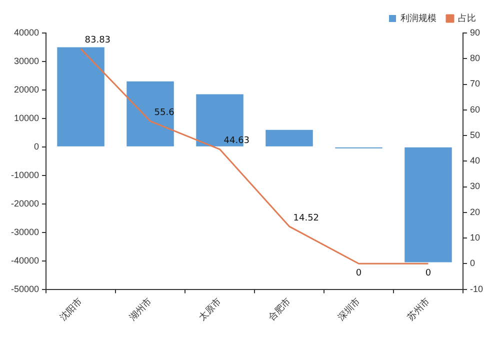  I want to click on y-tick-label: -10000, so click(25, 175).